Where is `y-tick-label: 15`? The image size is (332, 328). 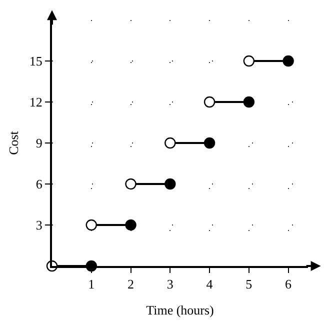
y-tick-label: 15 is located at coordinates (35, 61).